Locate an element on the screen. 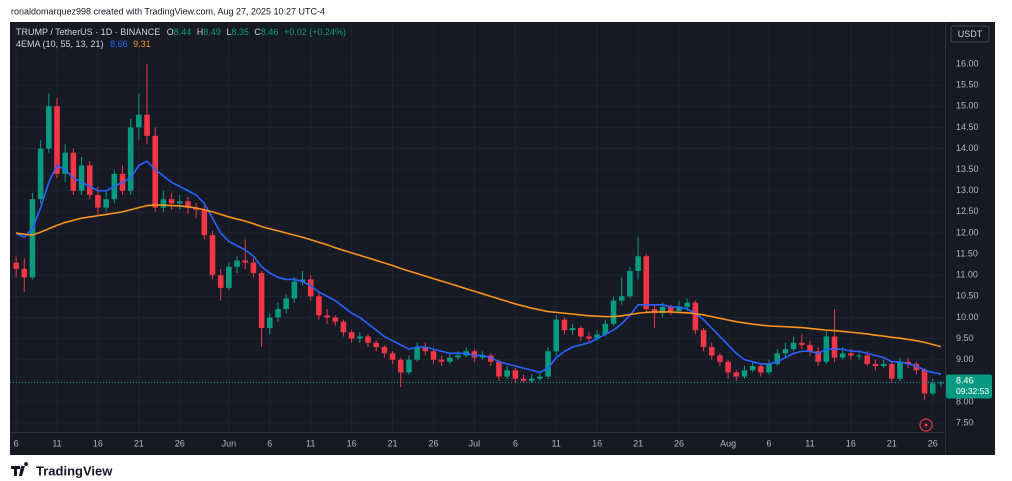 Image resolution: width=1012 pixels, height=481 pixels. logo-mark is located at coordinates (20, 469).